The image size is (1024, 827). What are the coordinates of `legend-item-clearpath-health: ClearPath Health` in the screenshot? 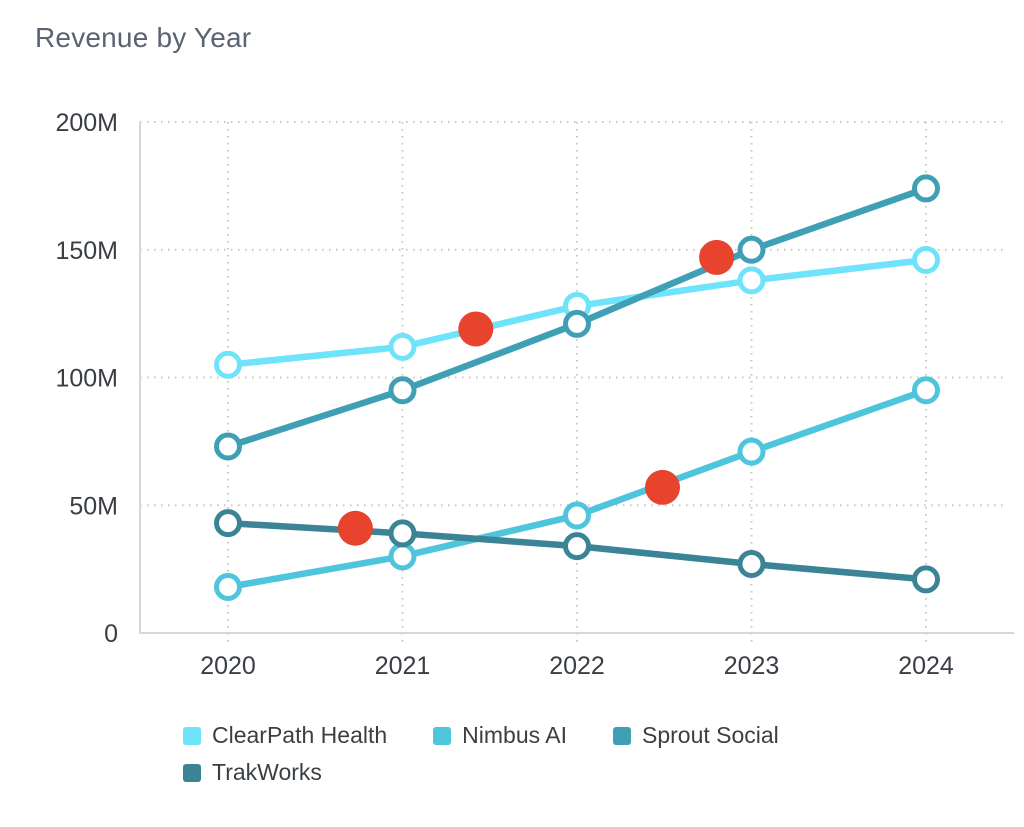 It's located at (285, 735).